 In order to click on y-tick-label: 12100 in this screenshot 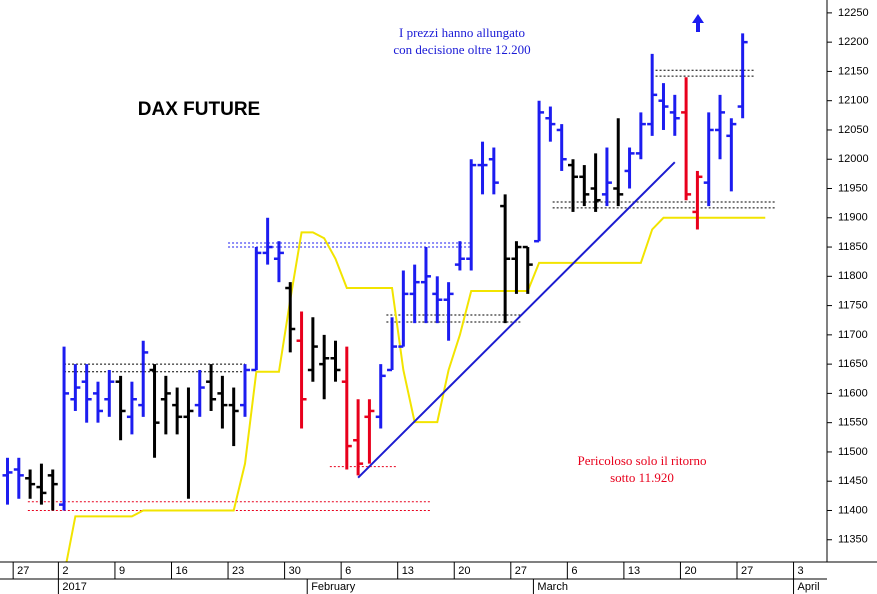, I will do `click(853, 101)`.